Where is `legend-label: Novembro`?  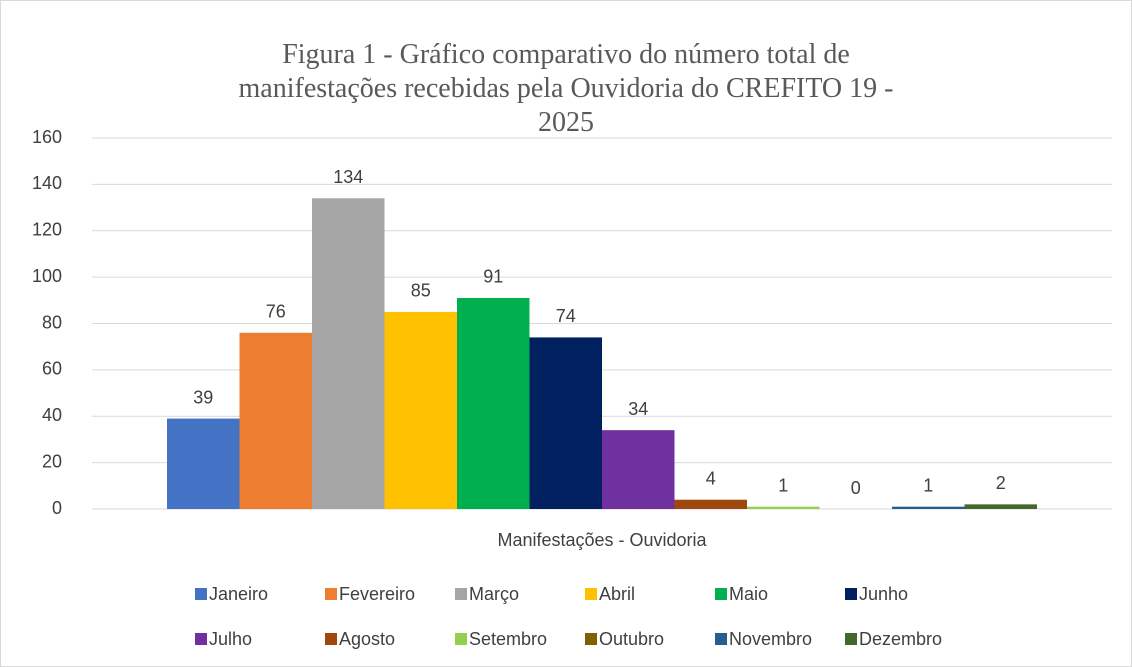 legend-label: Novembro is located at coordinates (770, 639).